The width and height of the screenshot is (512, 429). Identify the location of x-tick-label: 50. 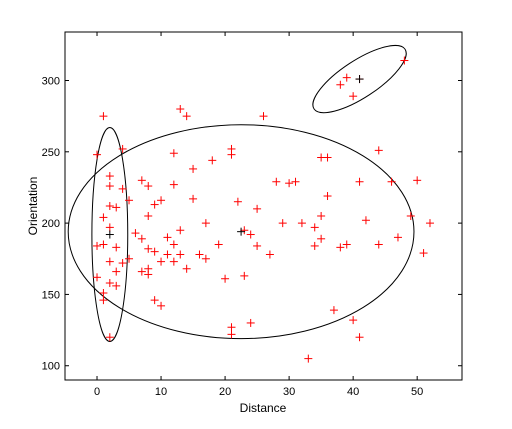
(417, 392).